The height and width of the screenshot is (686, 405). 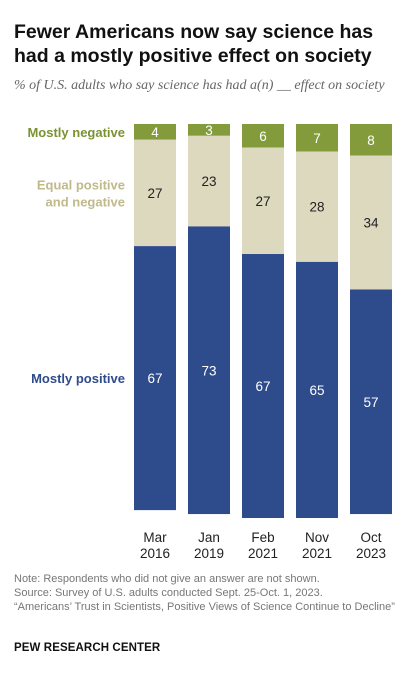 I want to click on data-label-mostly-negative: 7, so click(x=317, y=138).